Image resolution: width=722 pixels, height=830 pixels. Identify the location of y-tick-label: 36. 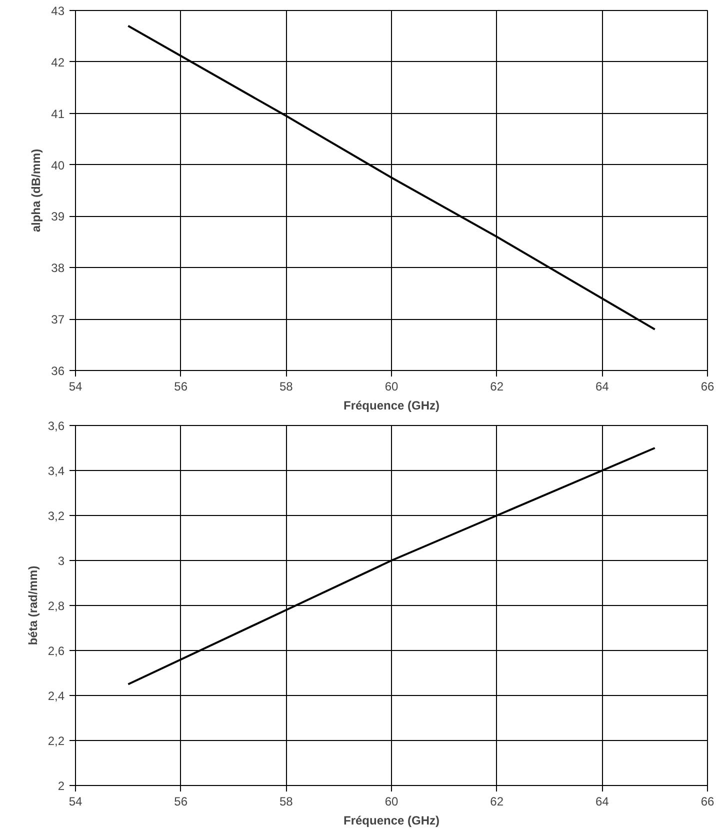
(58, 371).